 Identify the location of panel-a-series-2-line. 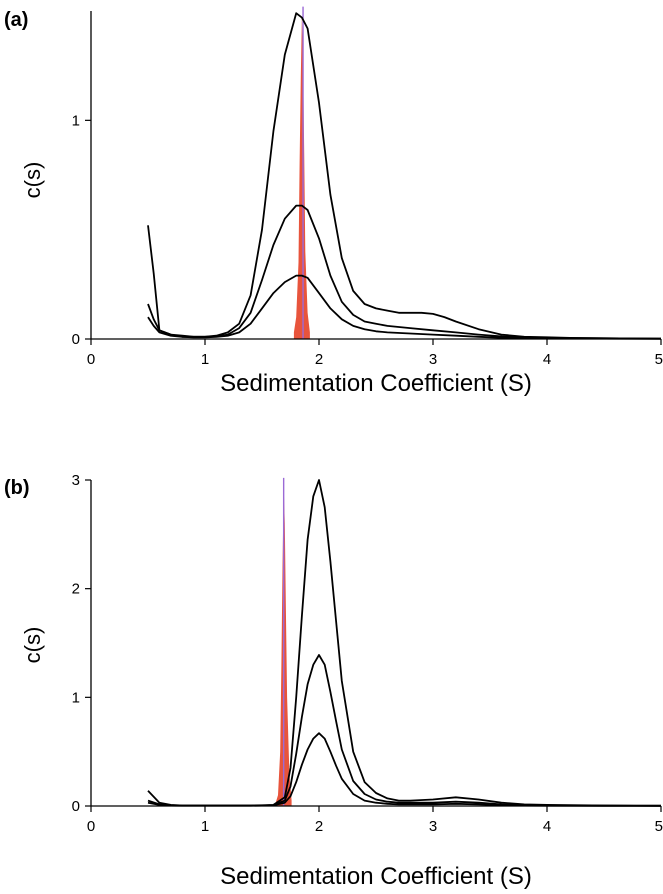
(404, 272).